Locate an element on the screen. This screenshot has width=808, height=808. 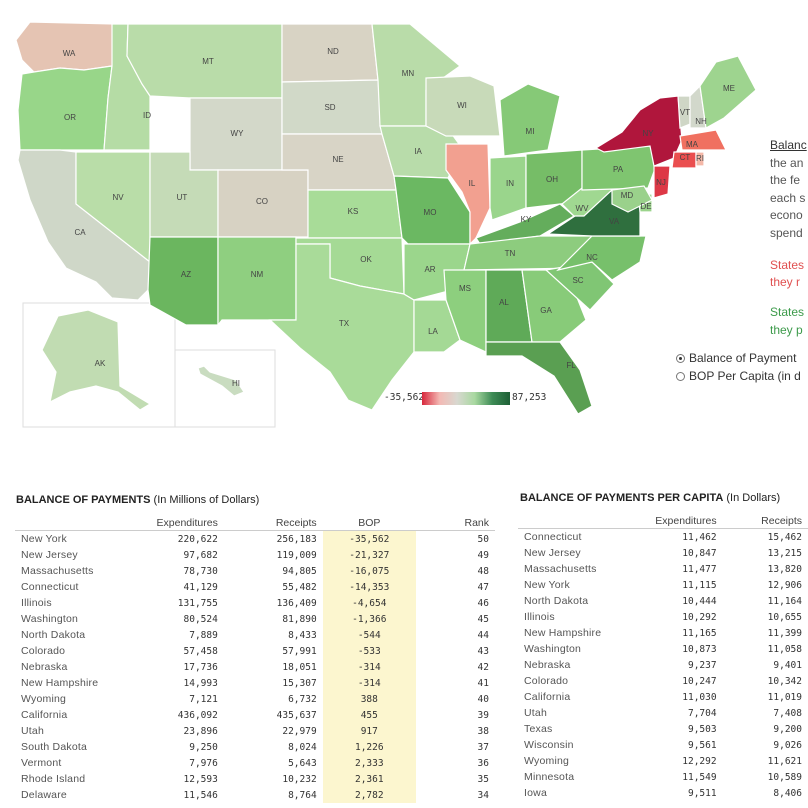
state-ri is located at coordinates (700, 159).